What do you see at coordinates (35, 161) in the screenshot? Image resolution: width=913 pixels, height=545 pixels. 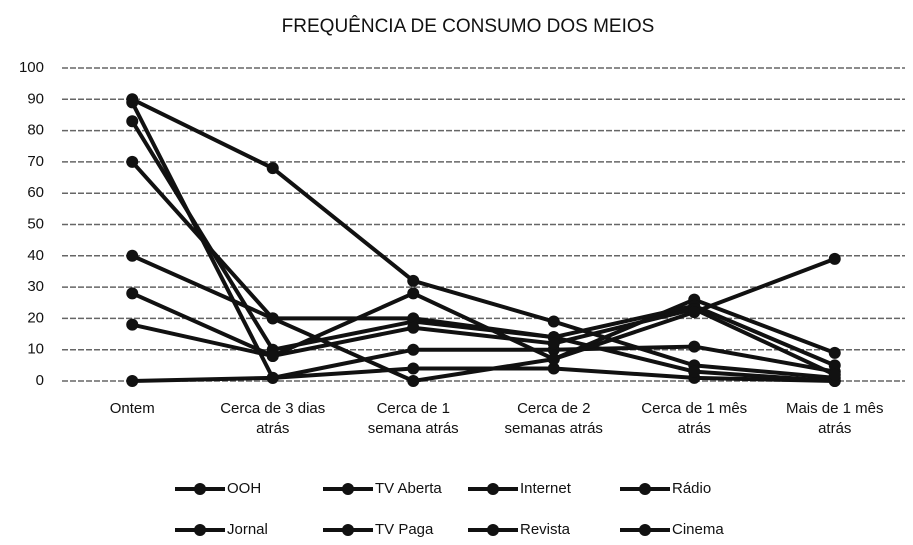 I see `y-tick-label: 70` at bounding box center [35, 161].